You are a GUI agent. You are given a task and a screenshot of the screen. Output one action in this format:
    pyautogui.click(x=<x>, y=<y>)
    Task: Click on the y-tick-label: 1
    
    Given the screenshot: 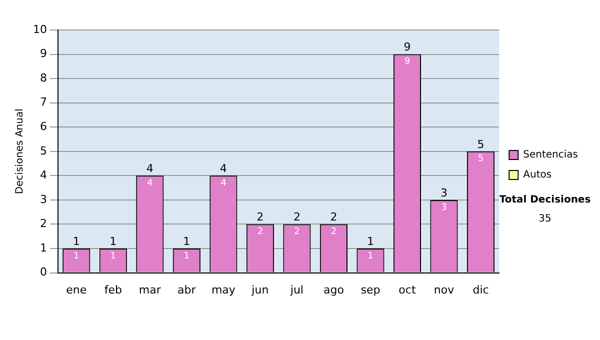 What is the action you would take?
    pyautogui.click(x=43, y=247)
    